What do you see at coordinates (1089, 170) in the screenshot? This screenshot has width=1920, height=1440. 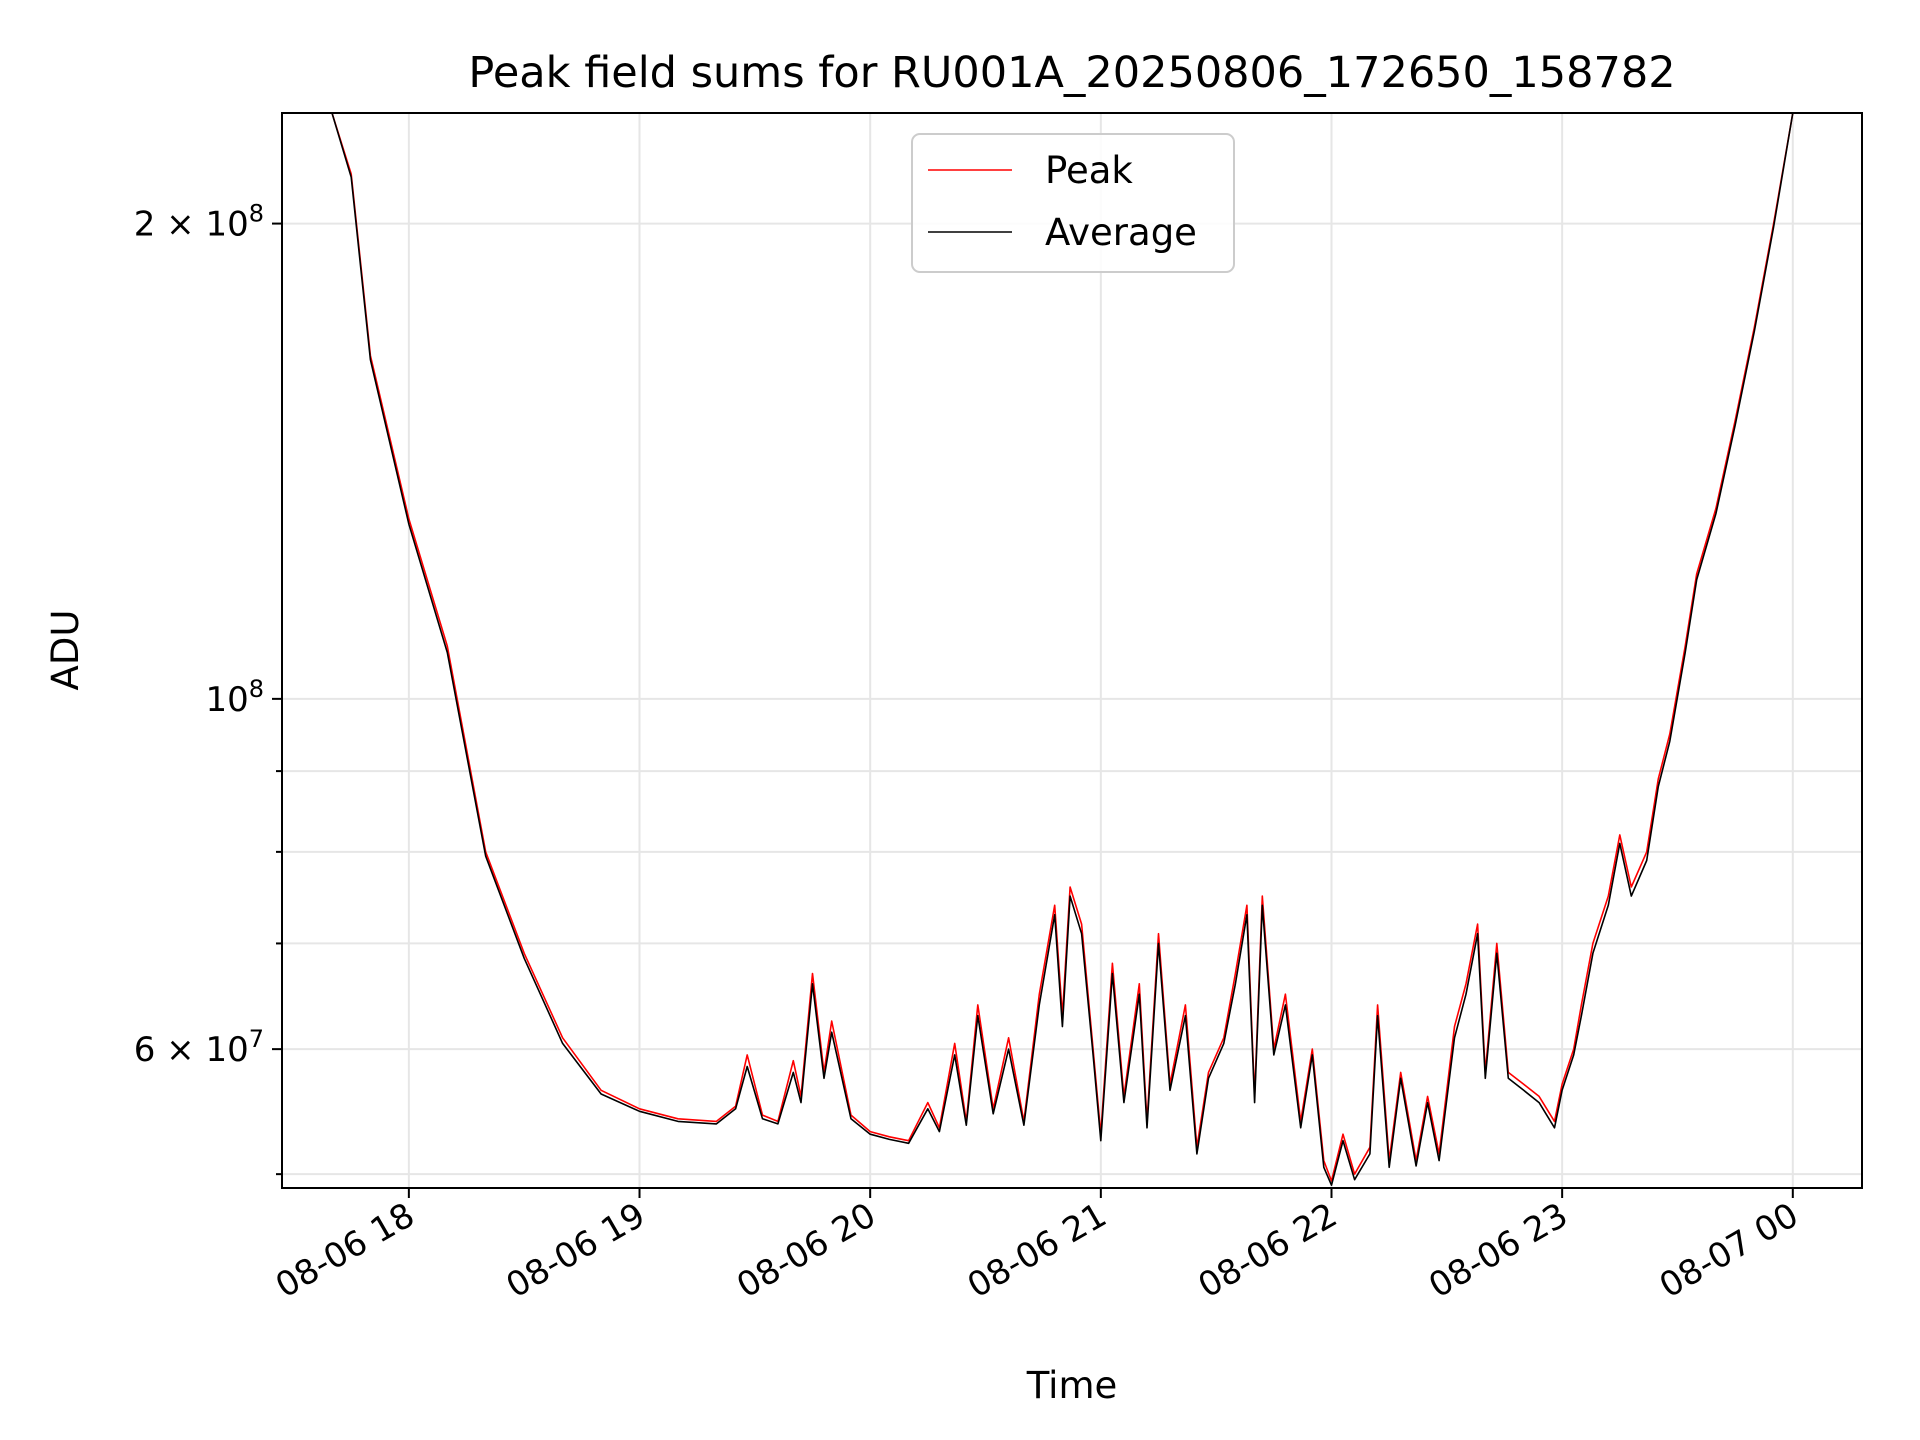 I see `legend-label-peak: Peak` at bounding box center [1089, 170].